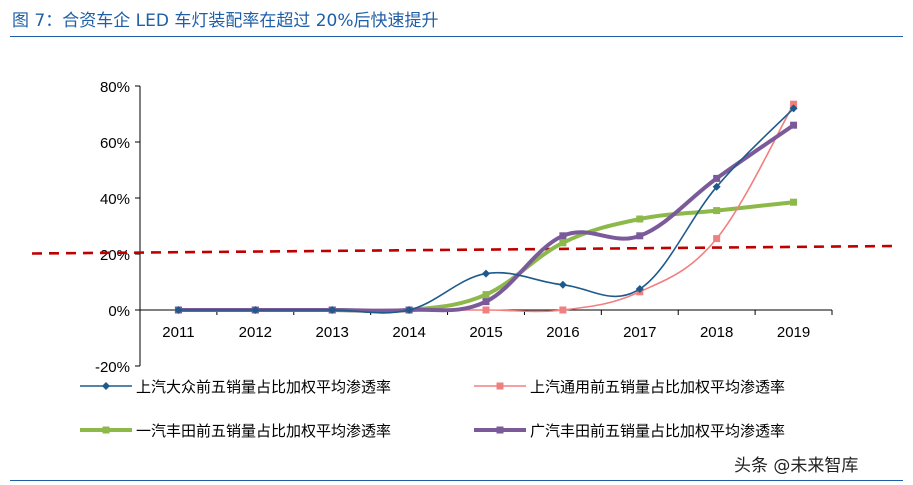 Image resolution: width=913 pixels, height=485 pixels. I want to click on x-tick-label: 2019, so click(793, 332).